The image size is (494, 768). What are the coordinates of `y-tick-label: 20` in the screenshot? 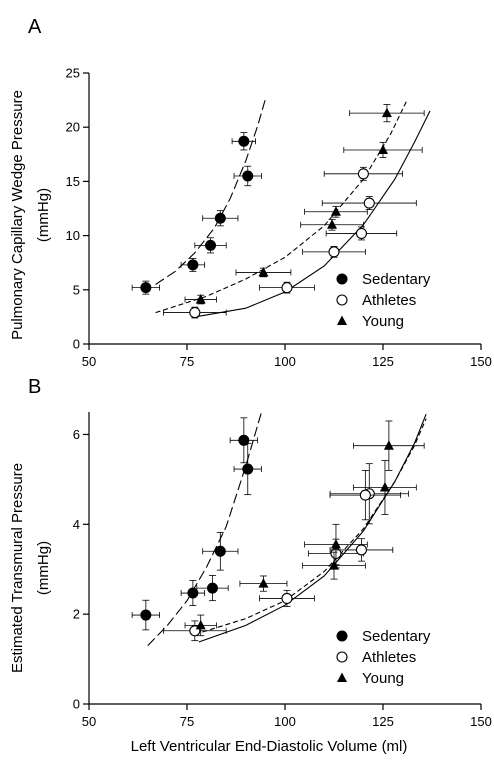 It's located at (73, 127).